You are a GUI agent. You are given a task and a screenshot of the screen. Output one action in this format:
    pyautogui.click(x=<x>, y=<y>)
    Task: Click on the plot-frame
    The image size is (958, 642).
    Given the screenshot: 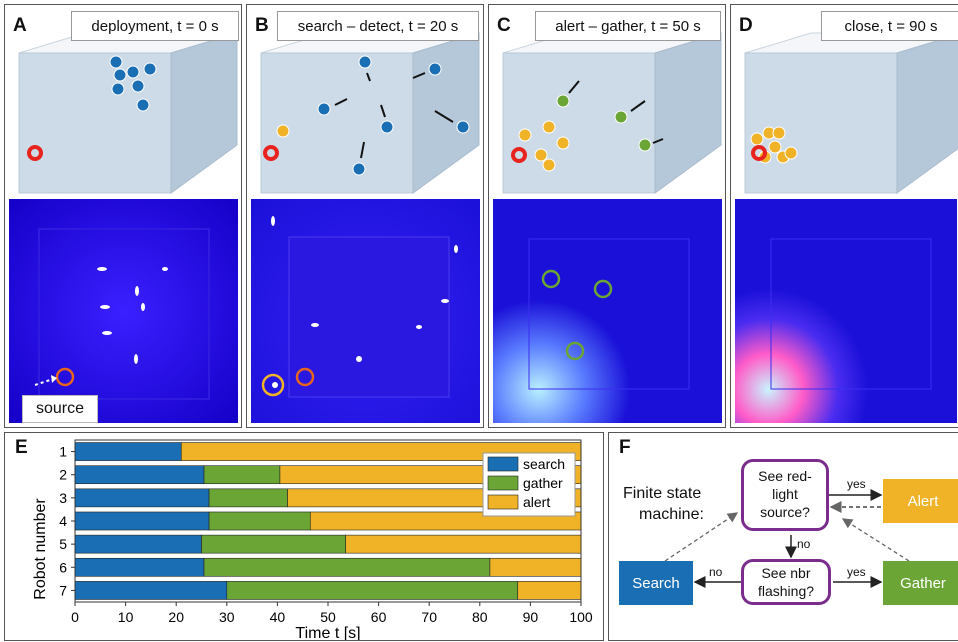 What is the action you would take?
    pyautogui.click(x=328, y=521)
    